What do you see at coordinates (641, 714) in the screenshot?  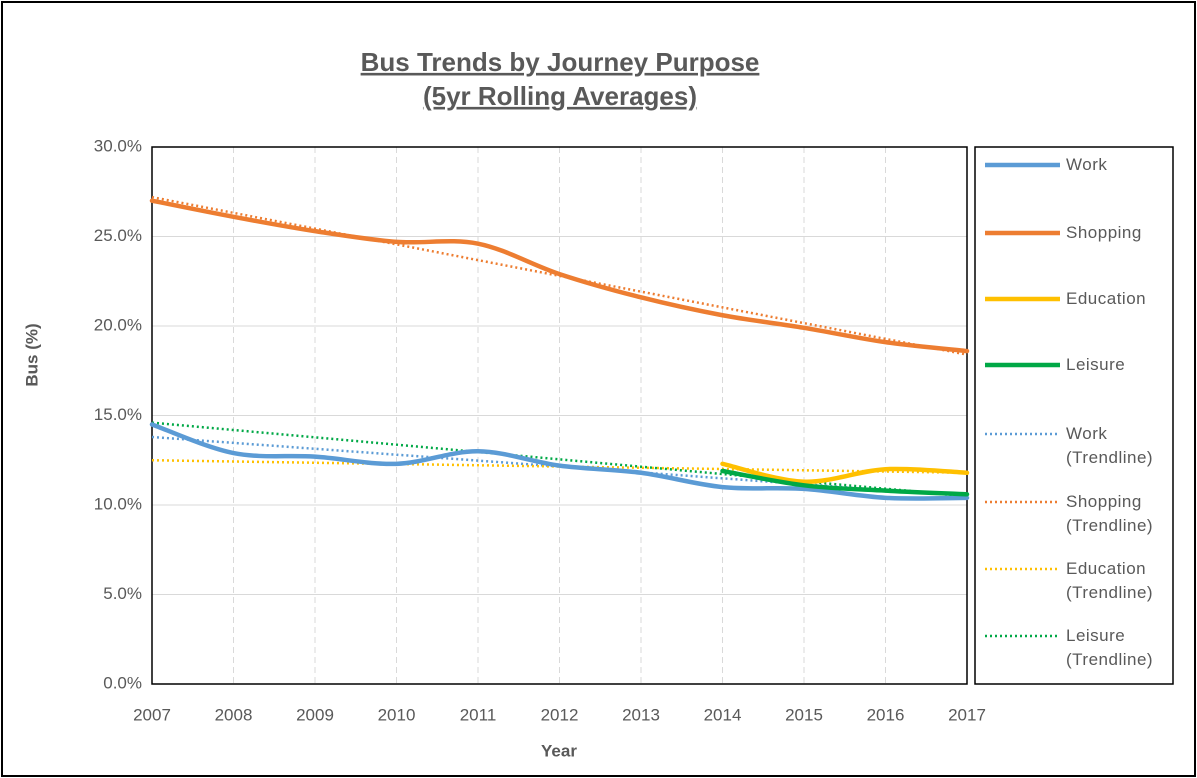 I see `x-tick-label: 2013` at bounding box center [641, 714].